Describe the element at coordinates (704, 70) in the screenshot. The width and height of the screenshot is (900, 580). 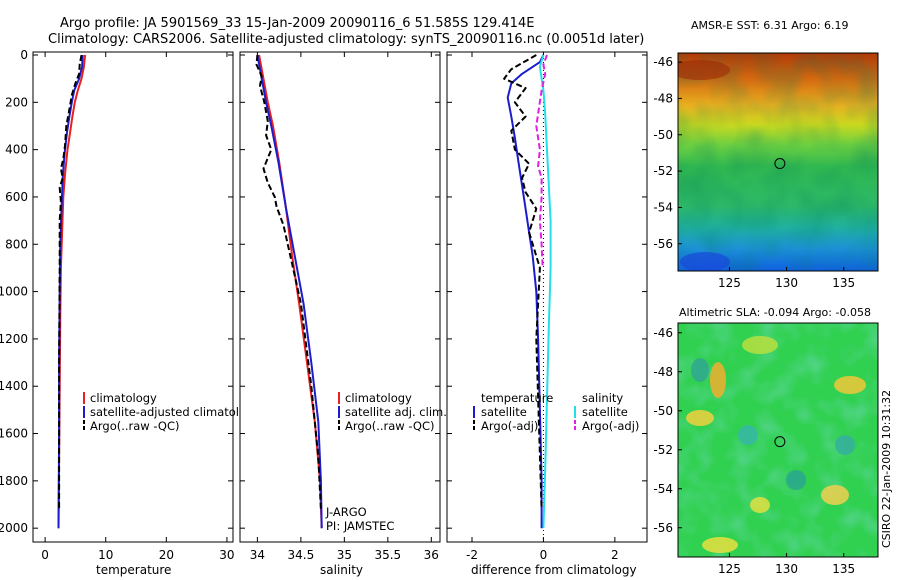
I see `sst-warm-patch` at that location.